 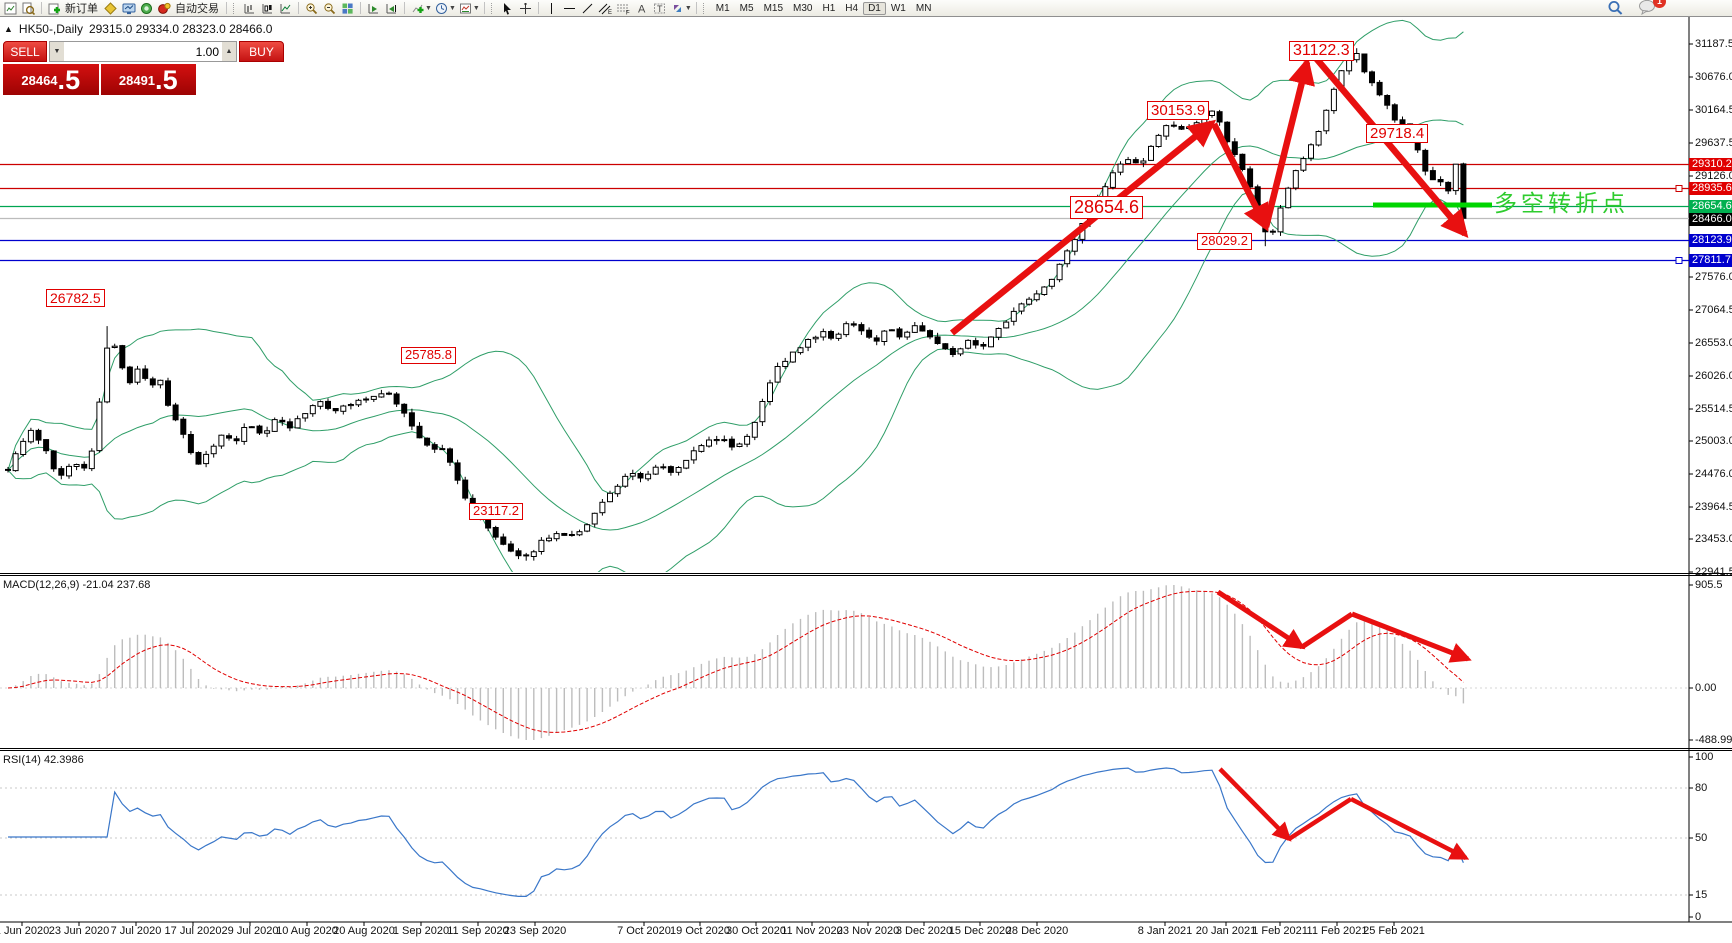 What do you see at coordinates (1337, 931) in the screenshot?
I see `time-axis-label: 11 Feb 2021` at bounding box center [1337, 931].